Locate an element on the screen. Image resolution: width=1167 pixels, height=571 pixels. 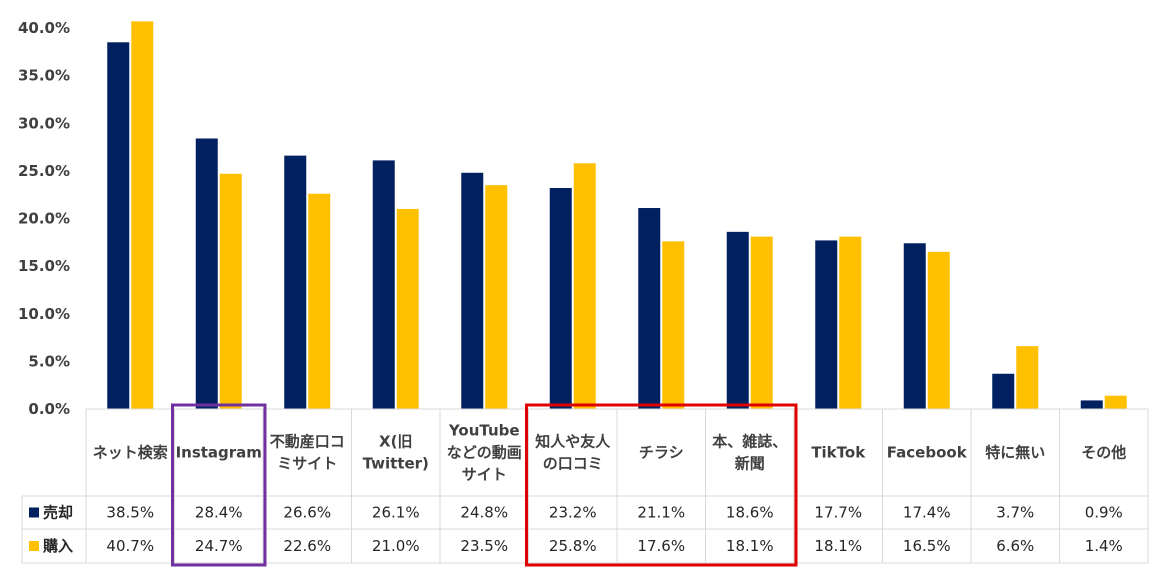
category-label: 特に無い is located at coordinates (1015, 453).